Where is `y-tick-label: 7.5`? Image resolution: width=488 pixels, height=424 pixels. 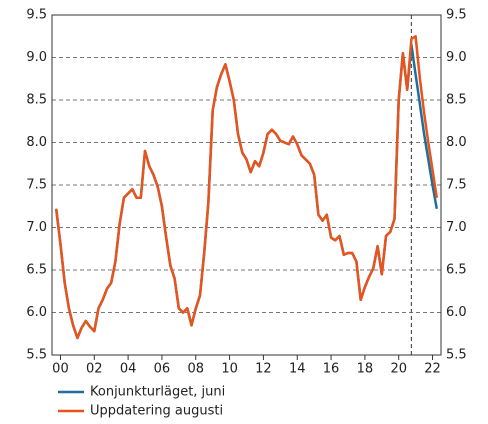
y-tick-label: 7.5 is located at coordinates (36, 185).